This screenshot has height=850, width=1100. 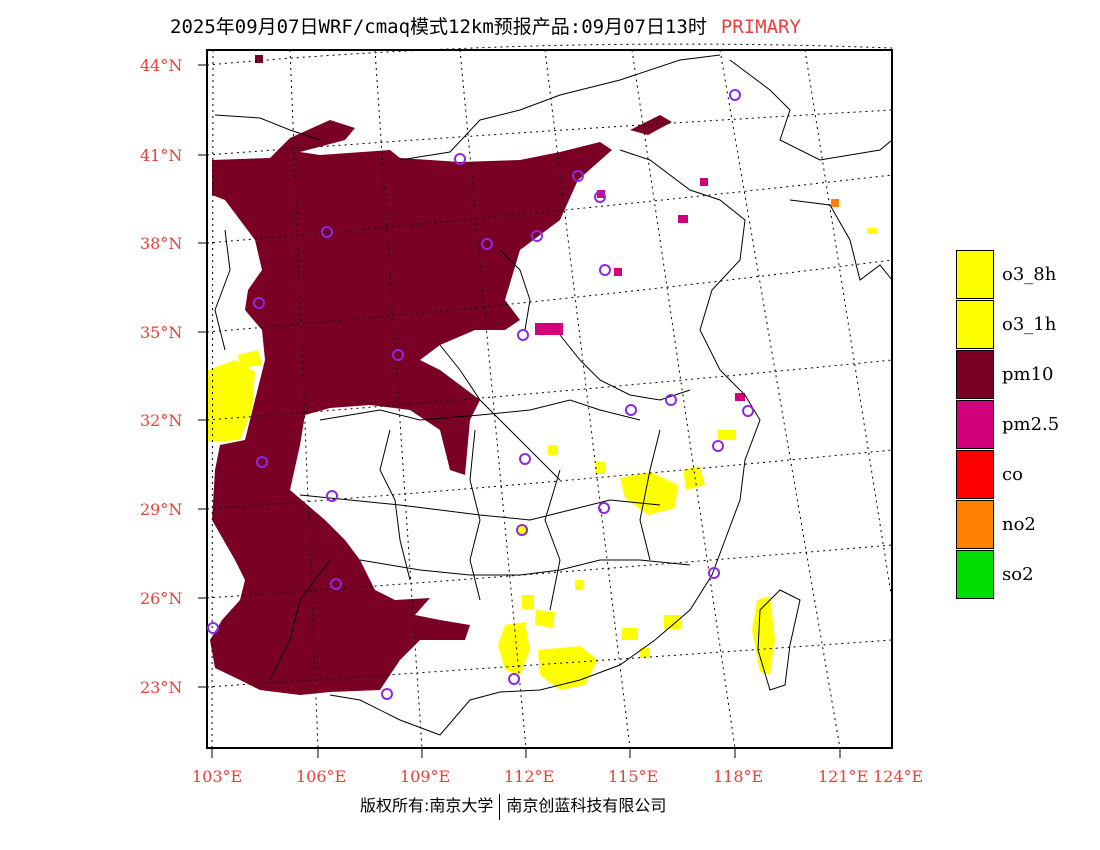 What do you see at coordinates (1029, 324) in the screenshot?
I see `legend-label: o3_1h` at bounding box center [1029, 324].